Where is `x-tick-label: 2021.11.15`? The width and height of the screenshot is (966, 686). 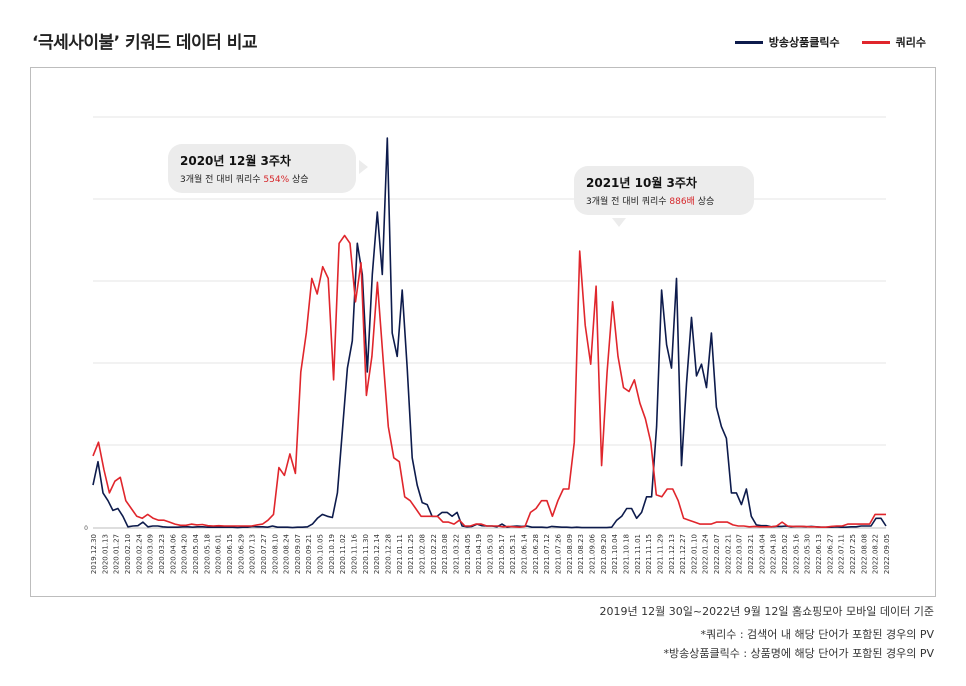 x-tick-label: 2021.11.15 is located at coordinates (649, 554).